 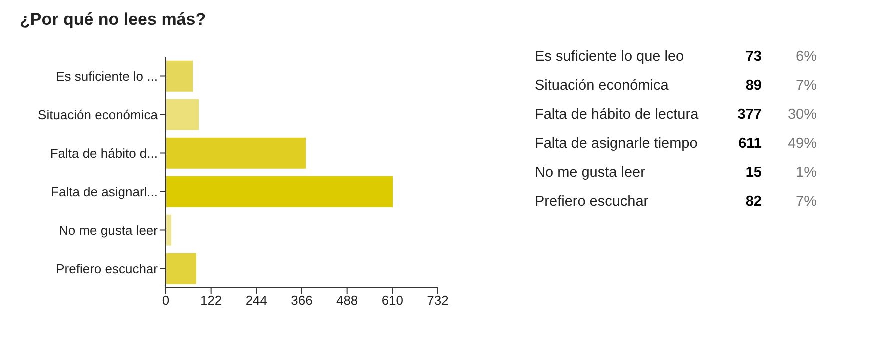 What do you see at coordinates (806, 172) in the screenshot?
I see `data-label: 1%` at bounding box center [806, 172].